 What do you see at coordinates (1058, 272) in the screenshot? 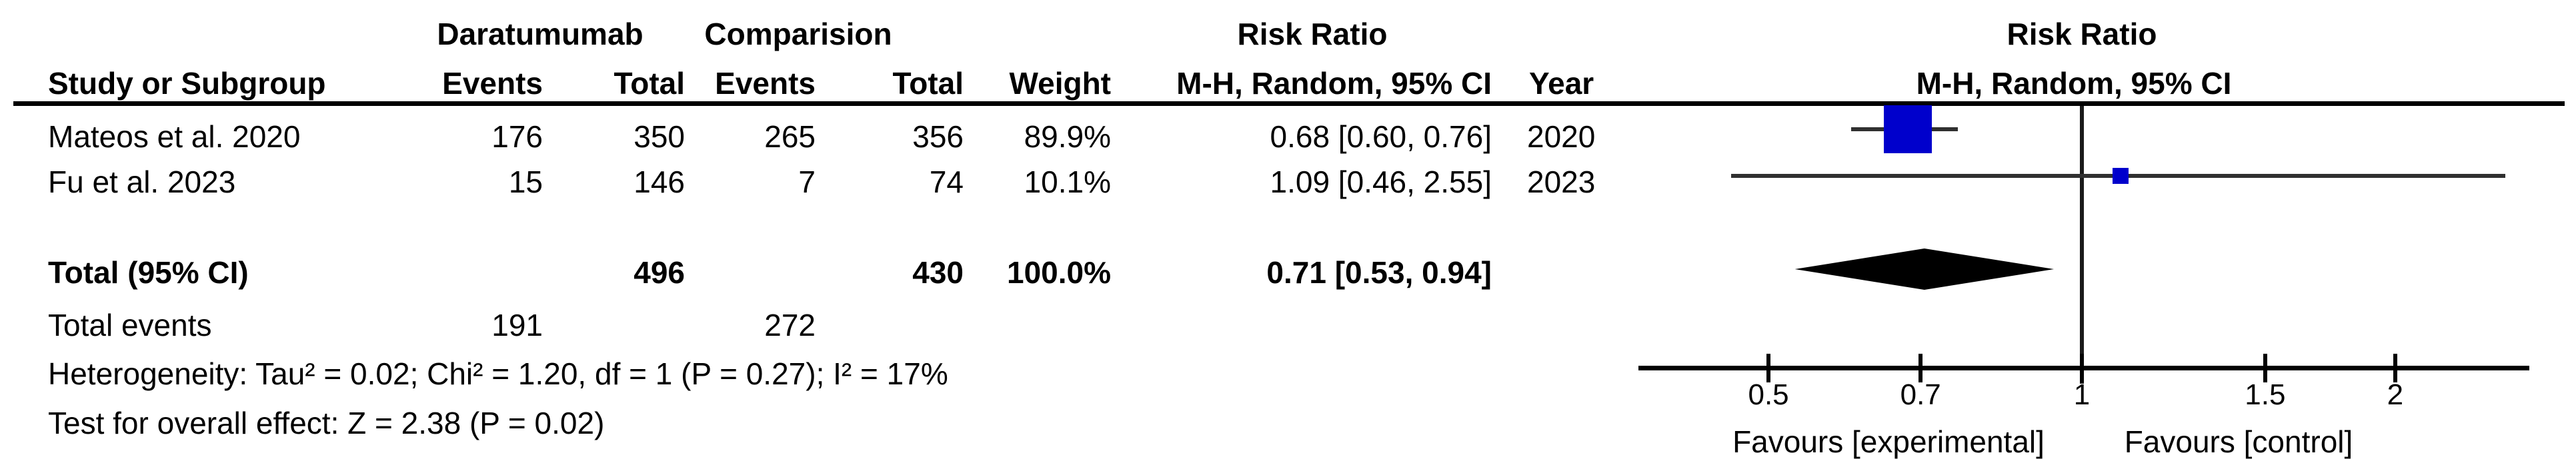
I see `total-weight: 100.0%` at bounding box center [1058, 272].